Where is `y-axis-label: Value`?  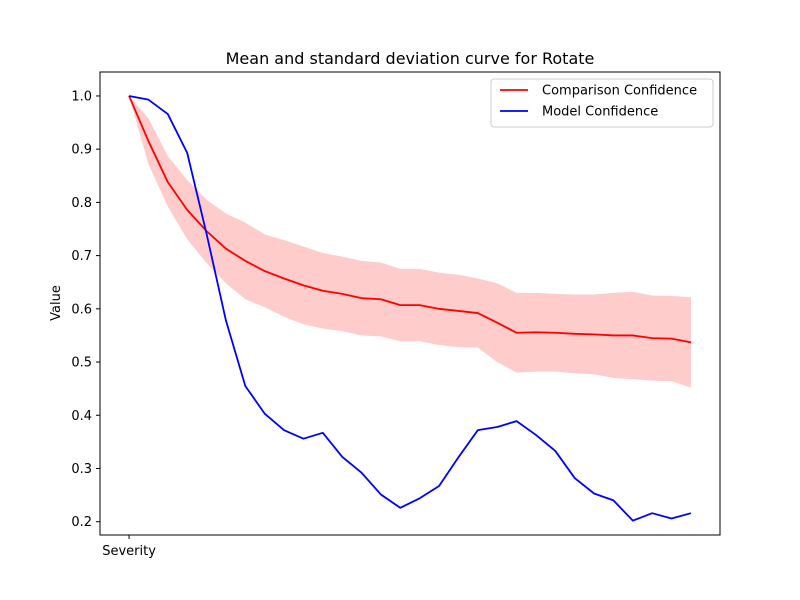
y-axis-label: Value is located at coordinates (56, 303).